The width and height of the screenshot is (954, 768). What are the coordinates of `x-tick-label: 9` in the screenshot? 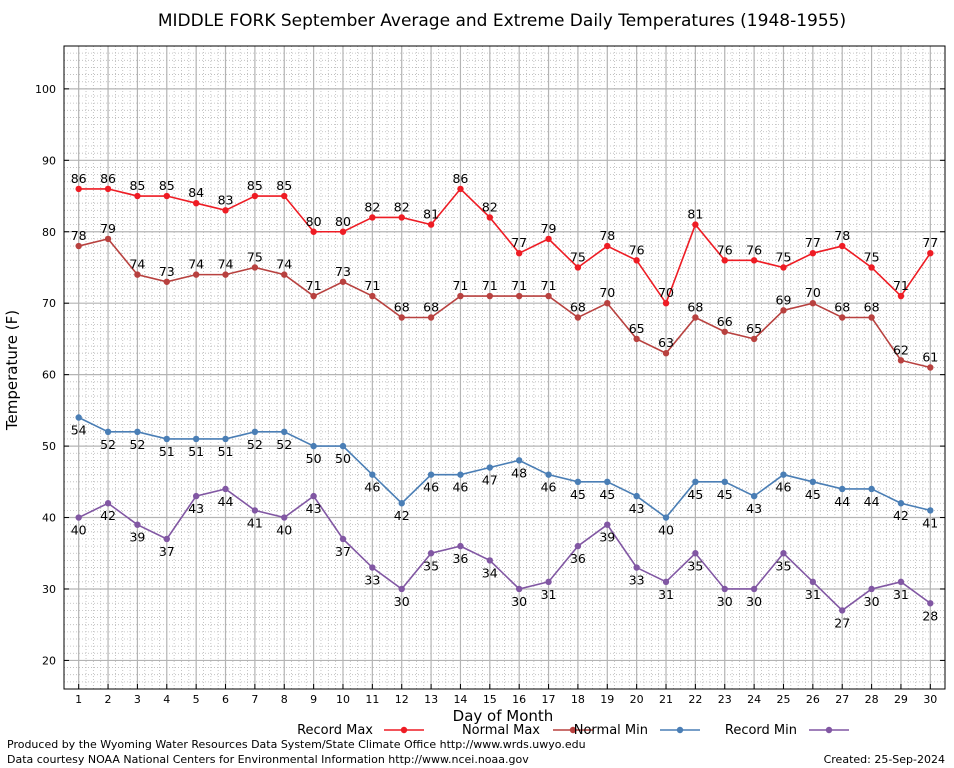 It's located at (313, 699).